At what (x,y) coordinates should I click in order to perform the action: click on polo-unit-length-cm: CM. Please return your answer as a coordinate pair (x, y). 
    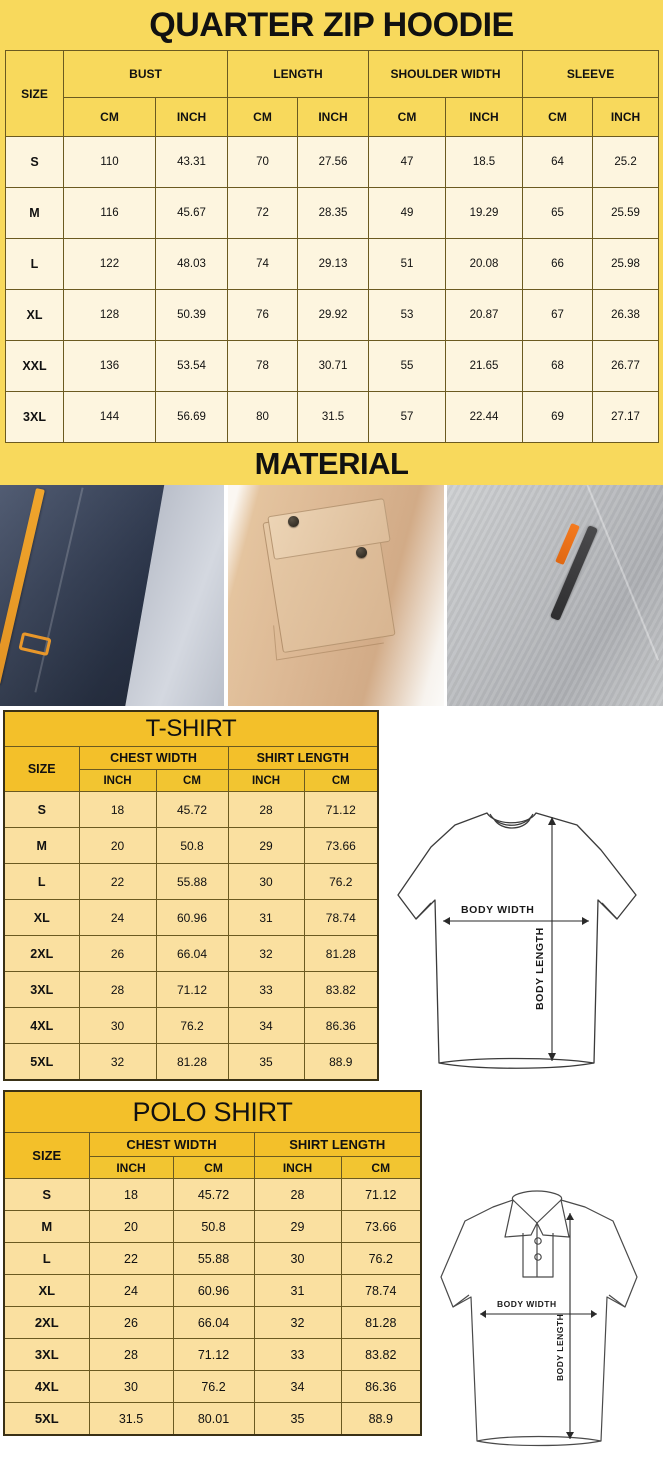
    Looking at the image, I should click on (381, 1167).